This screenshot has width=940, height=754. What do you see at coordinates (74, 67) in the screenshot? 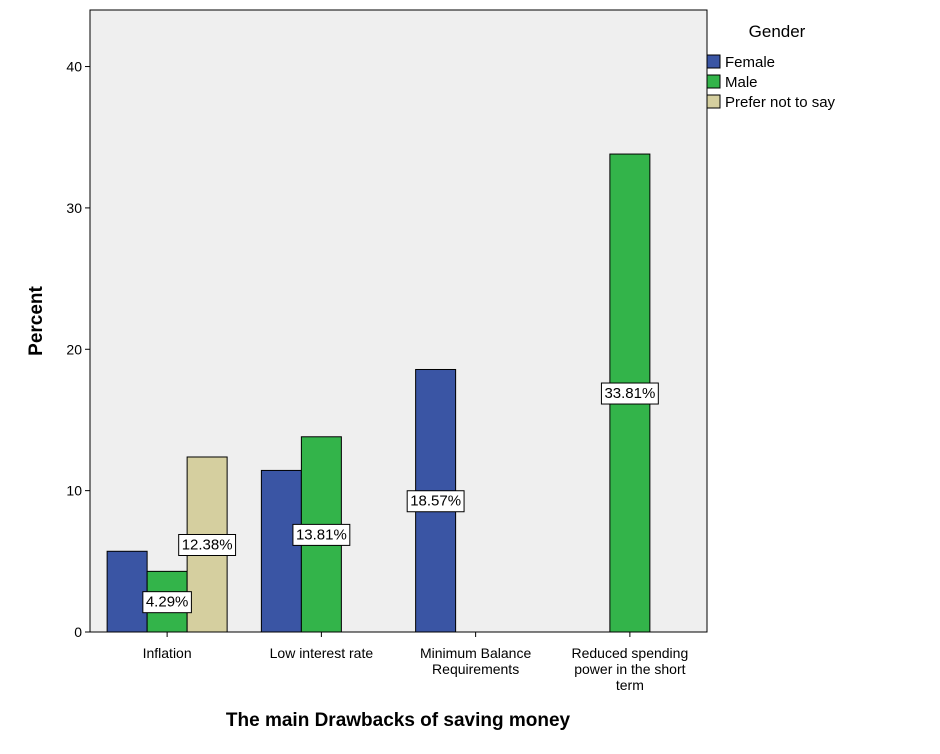
I see `y-tick-label: 40` at bounding box center [74, 67].